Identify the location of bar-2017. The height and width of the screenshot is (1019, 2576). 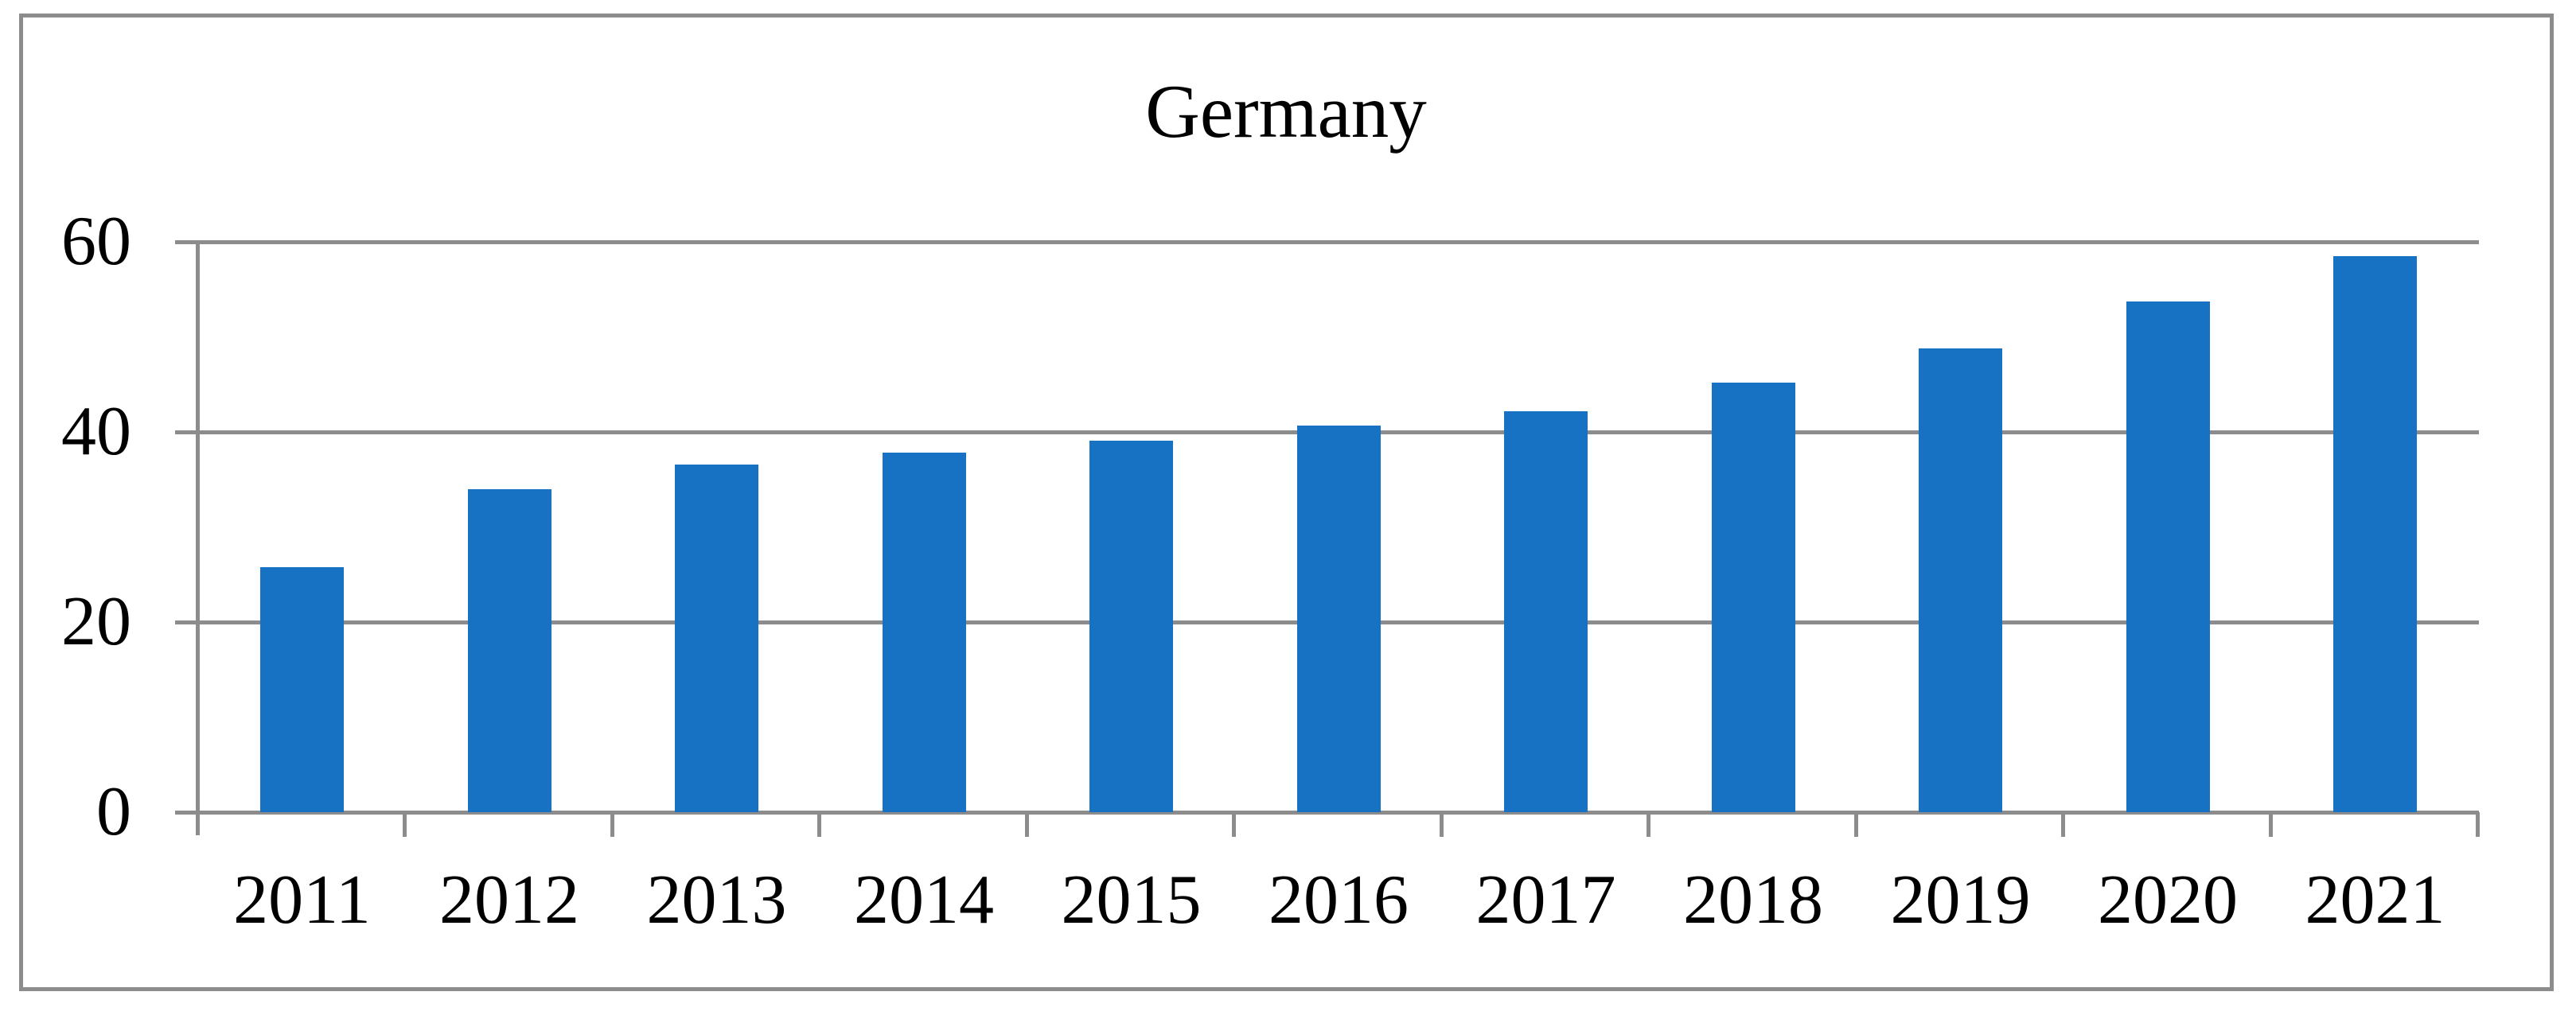
(1546, 611).